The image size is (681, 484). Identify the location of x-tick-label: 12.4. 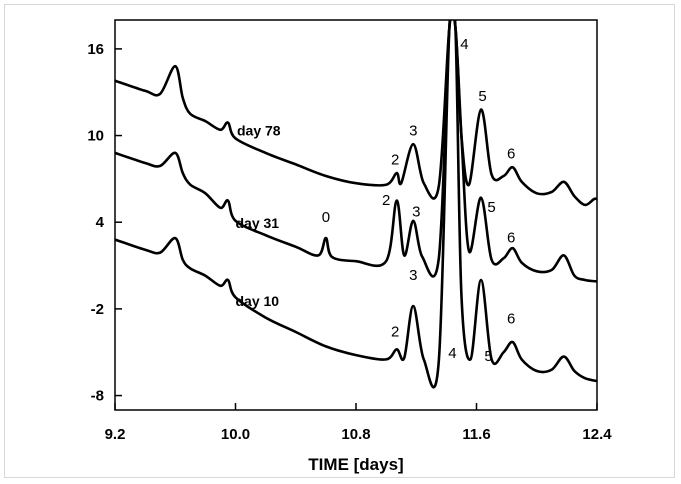
(597, 434).